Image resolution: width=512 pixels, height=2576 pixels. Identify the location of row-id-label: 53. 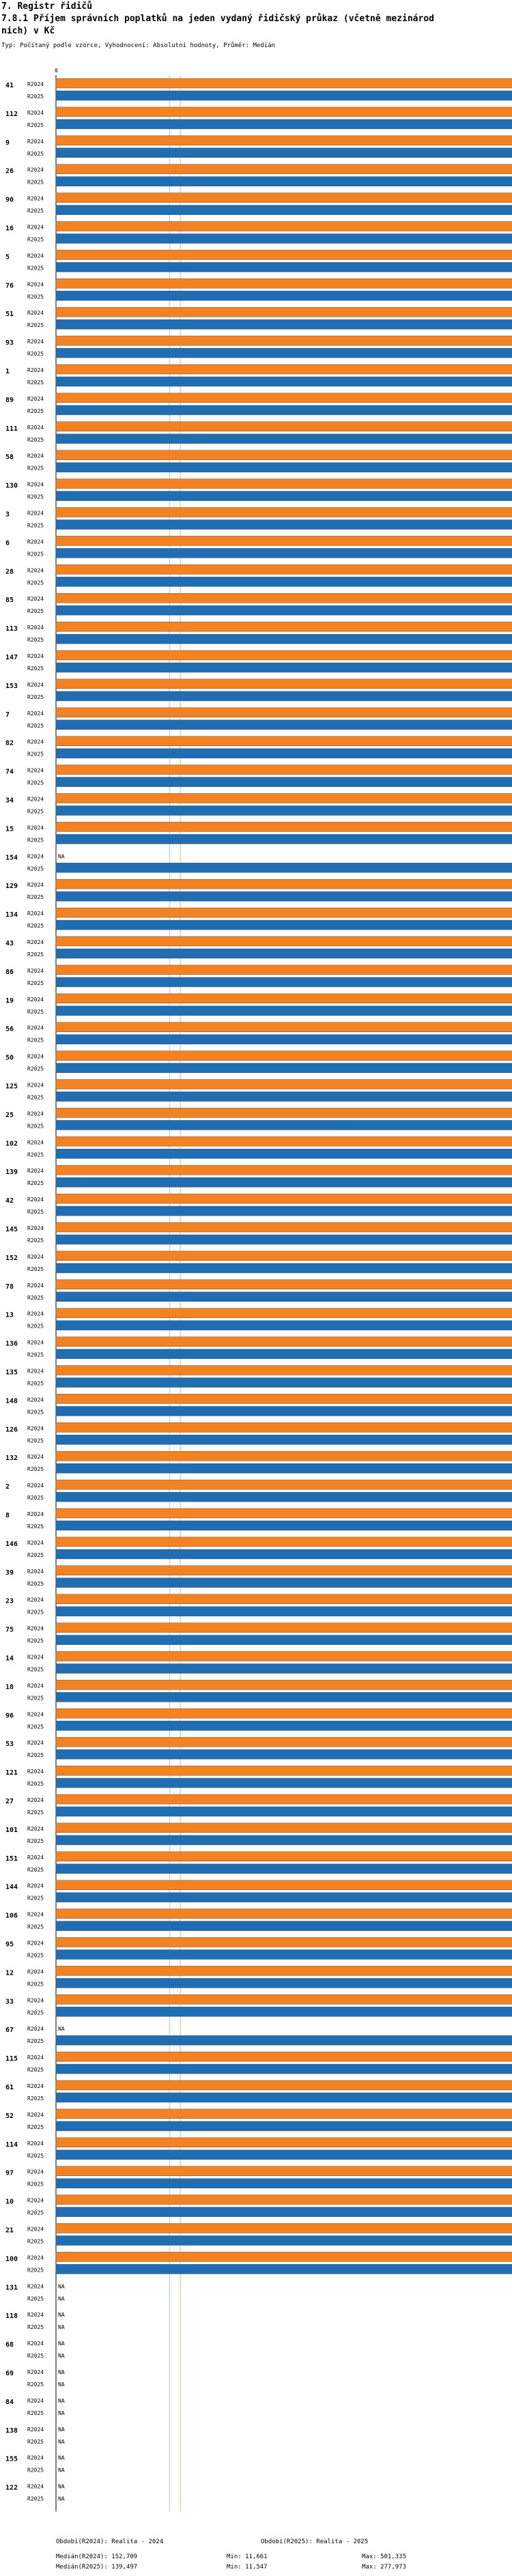
(9, 1744).